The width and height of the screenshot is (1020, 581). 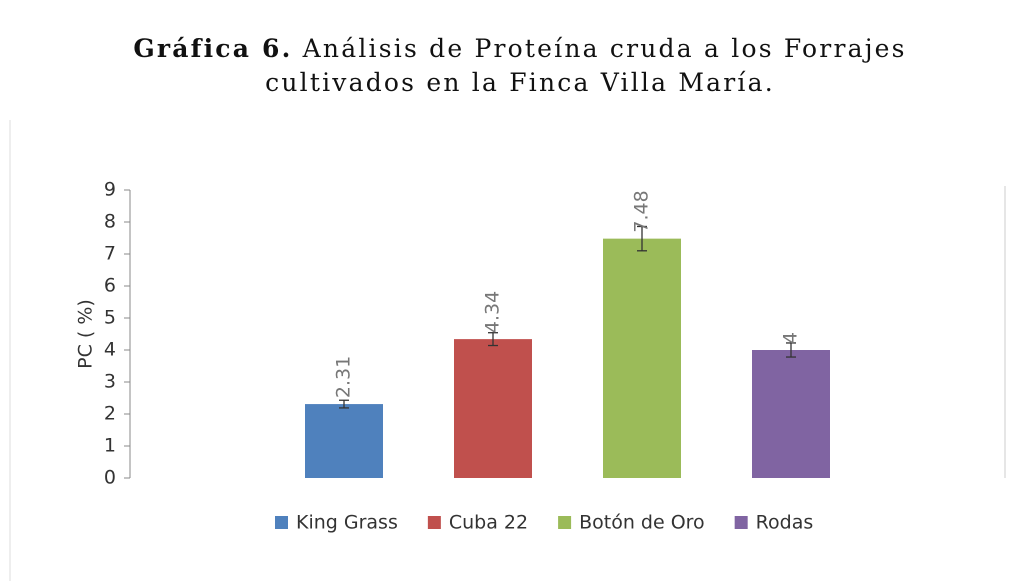 What do you see at coordinates (347, 523) in the screenshot?
I see `legend-label: King Grass` at bounding box center [347, 523].